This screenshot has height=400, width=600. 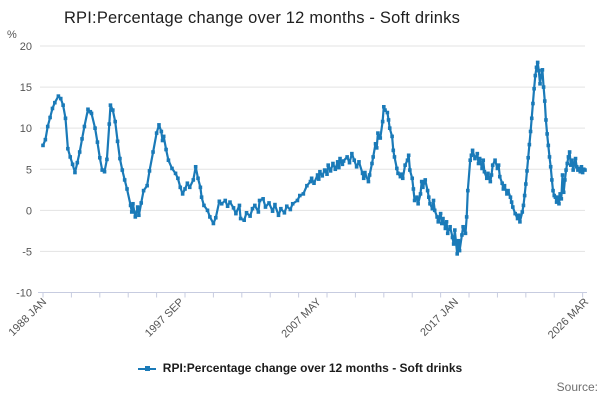 I want to click on svg-text: 2017 JAN, so click(x=439, y=317).